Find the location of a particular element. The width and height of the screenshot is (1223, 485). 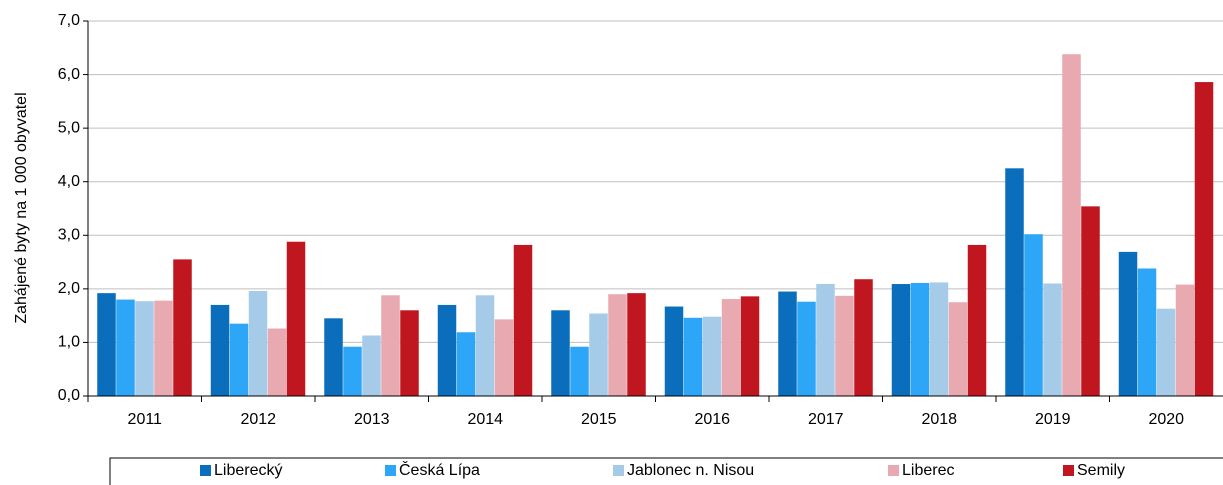

x-tick-label: 2014 is located at coordinates (485, 419).